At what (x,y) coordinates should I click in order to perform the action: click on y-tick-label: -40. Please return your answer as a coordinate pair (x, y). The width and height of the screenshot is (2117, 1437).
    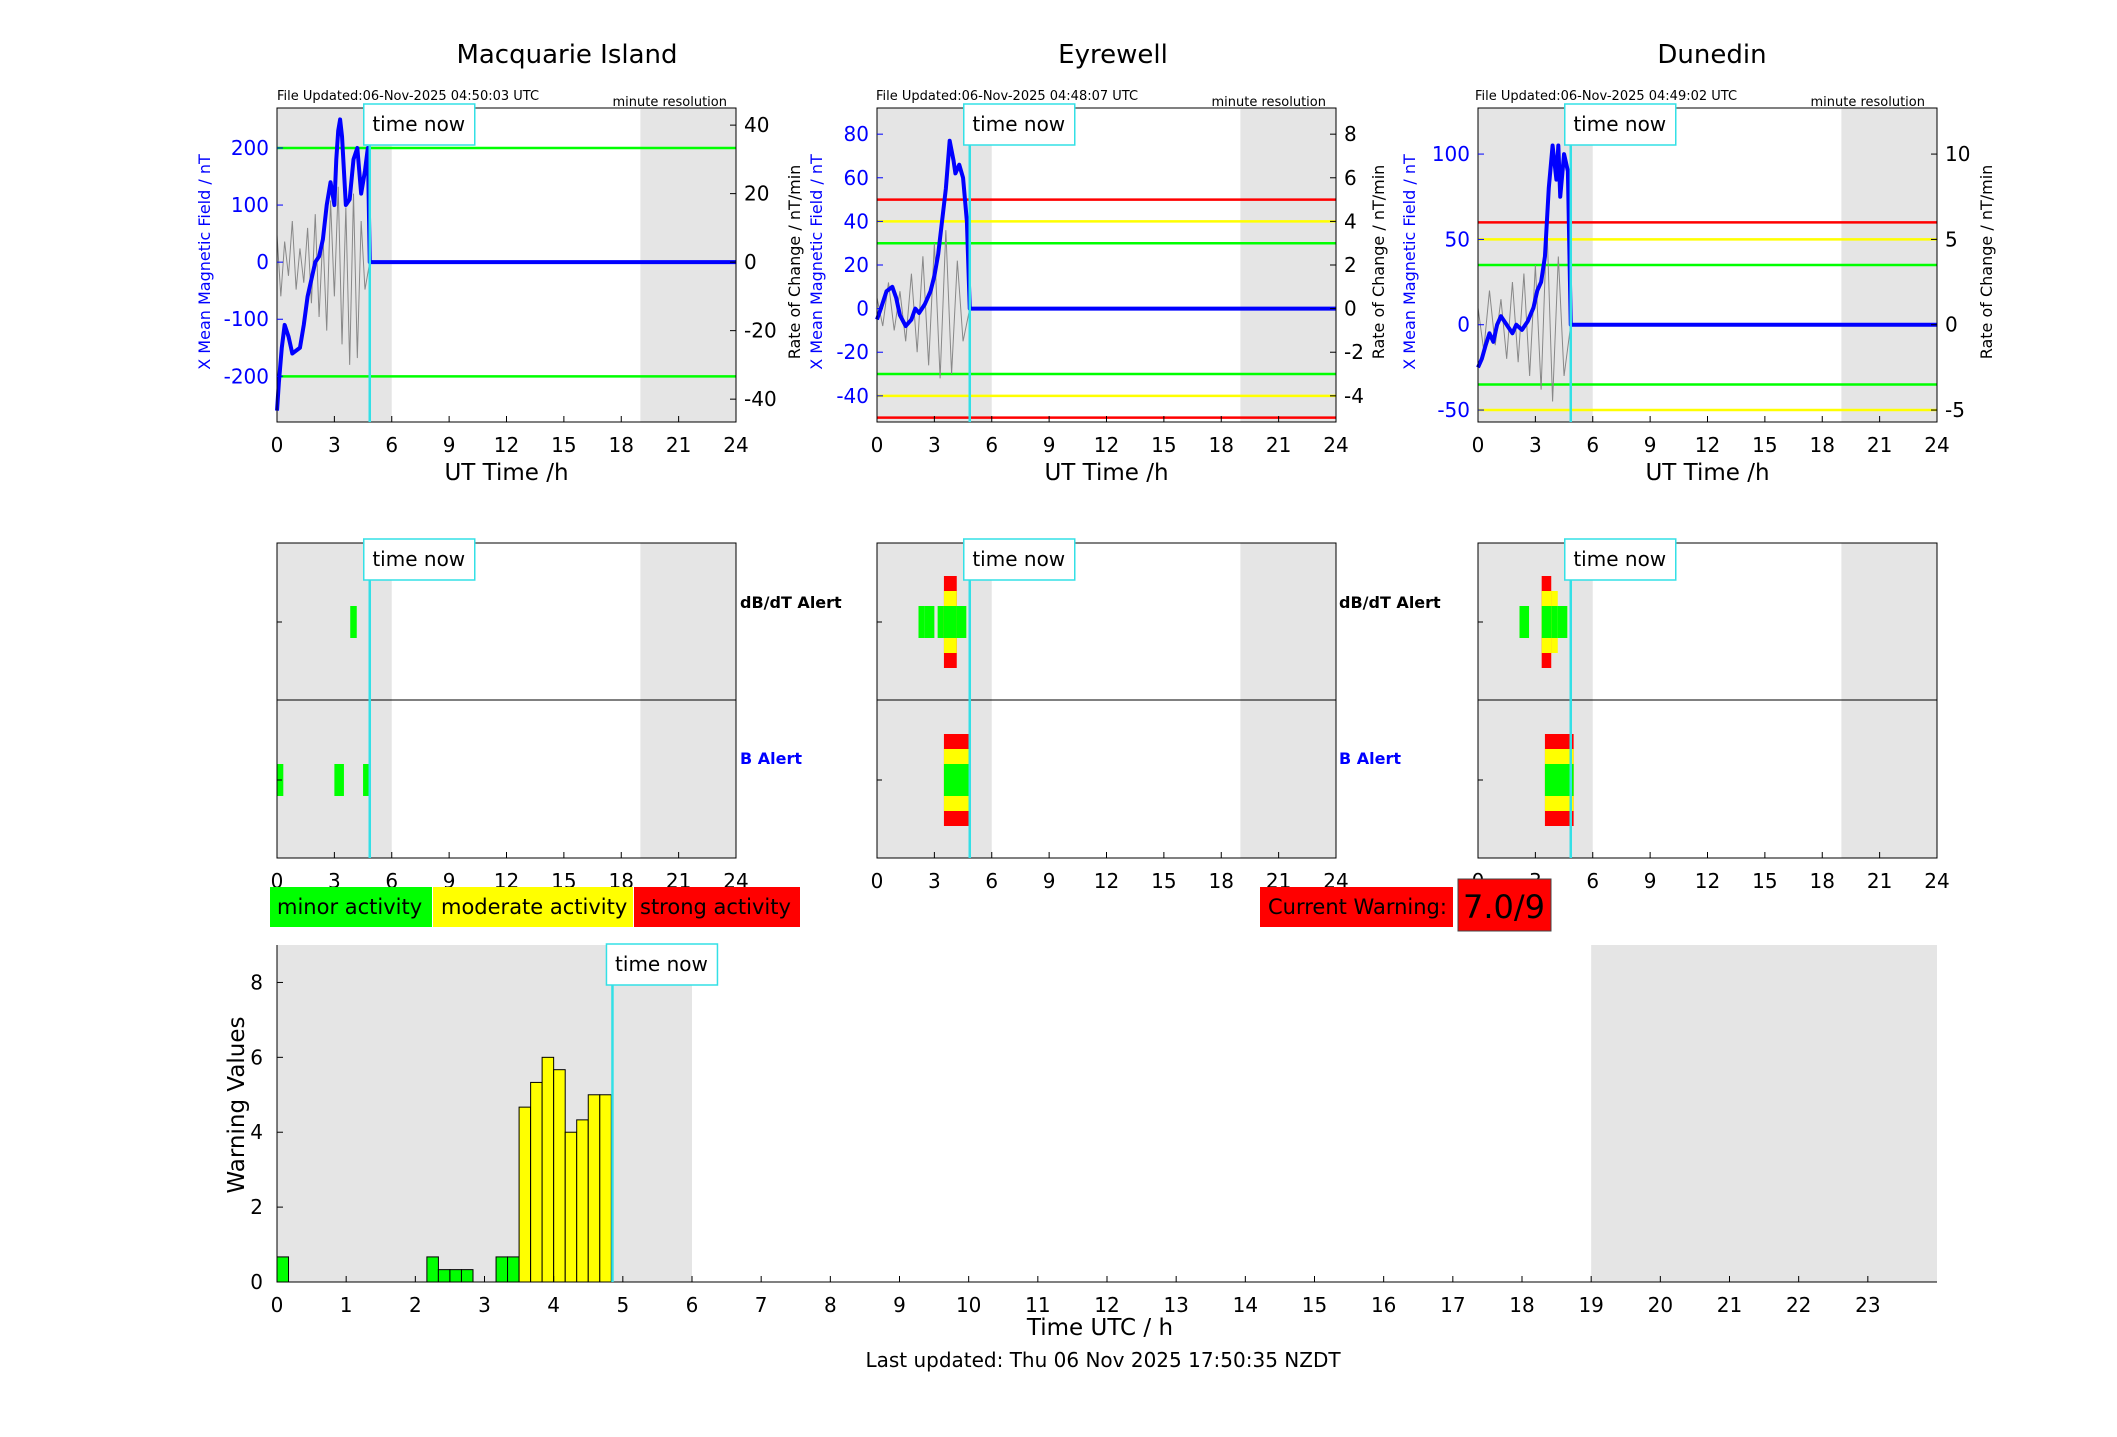
    Looking at the image, I should click on (852, 396).